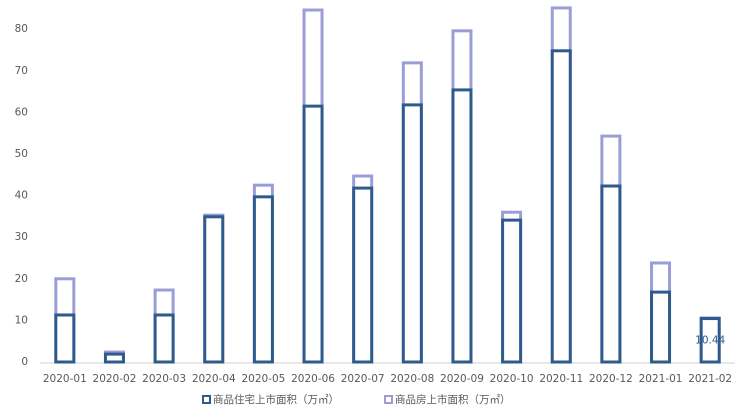 The height and width of the screenshot is (409, 741). Describe the element at coordinates (412, 379) in the screenshot. I see `x-tick-label: 2020-08` at that location.